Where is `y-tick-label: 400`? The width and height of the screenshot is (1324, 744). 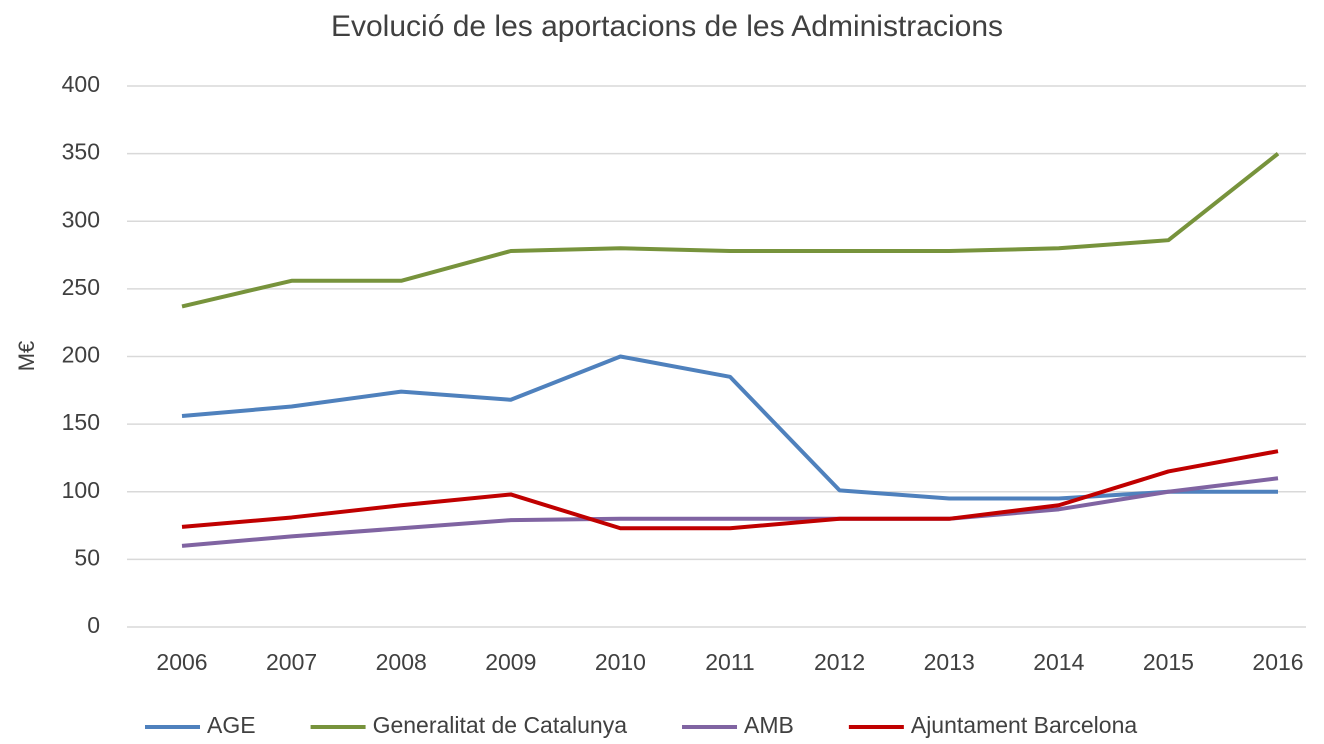 y-tick-label: 400 is located at coordinates (81, 84).